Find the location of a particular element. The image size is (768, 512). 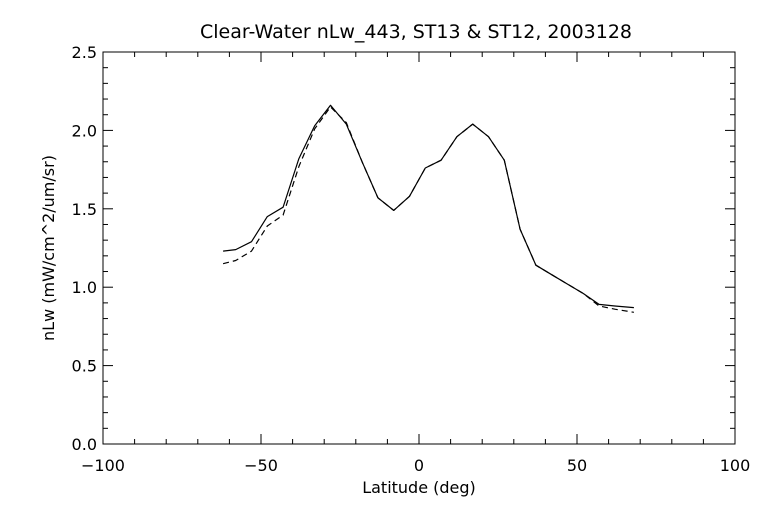

y-tick-labels: 0.0 0.5 1.0 1.5 2.0 2.5 is located at coordinates (84, 248).